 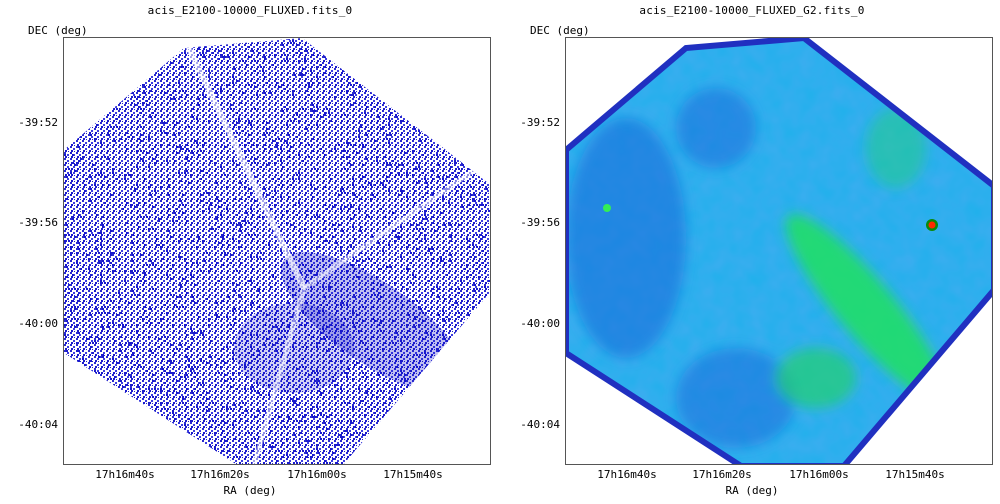 What do you see at coordinates (627, 474) in the screenshot?
I see `right-xtick-1: 17h16m40s` at bounding box center [627, 474].